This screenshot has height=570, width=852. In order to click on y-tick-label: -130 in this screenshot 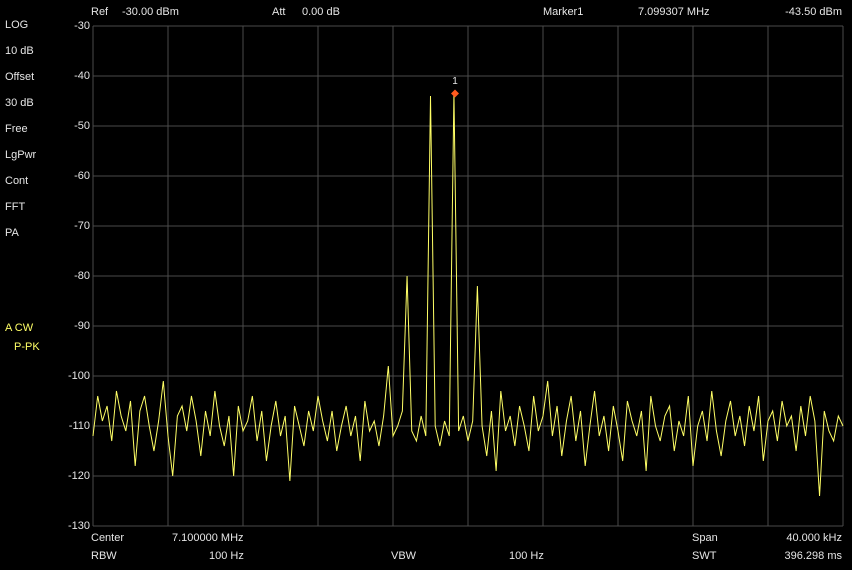, I will do `click(79, 526)`.